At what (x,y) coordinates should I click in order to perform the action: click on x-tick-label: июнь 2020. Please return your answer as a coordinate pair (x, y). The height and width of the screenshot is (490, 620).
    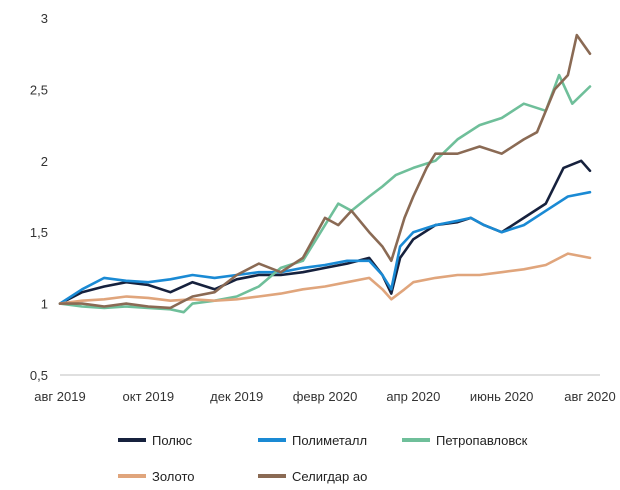
    Looking at the image, I should click on (502, 396).